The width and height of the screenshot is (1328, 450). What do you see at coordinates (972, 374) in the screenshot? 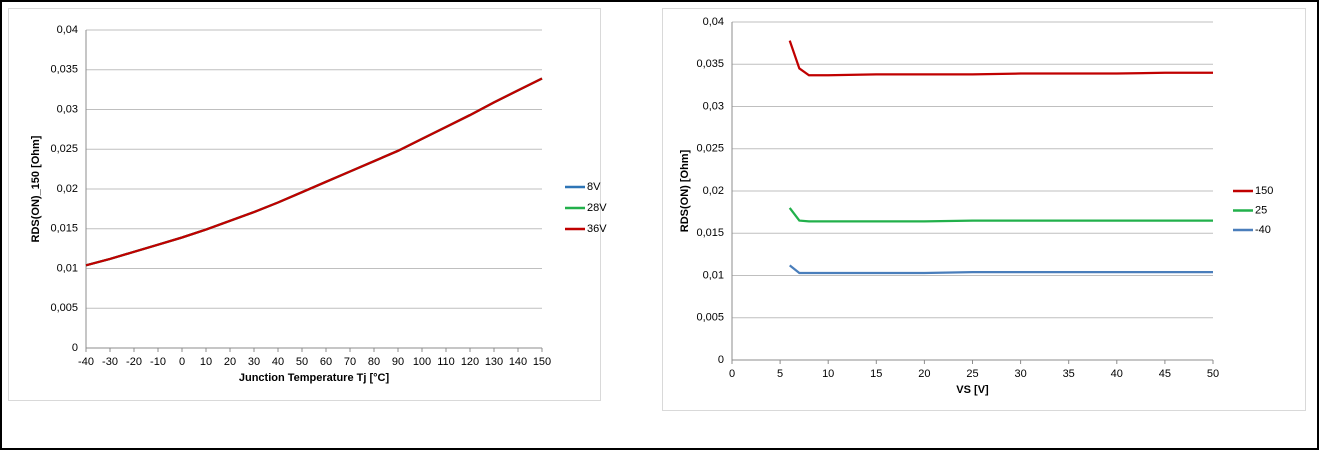
I see `x-tick-label: 25` at bounding box center [972, 374].